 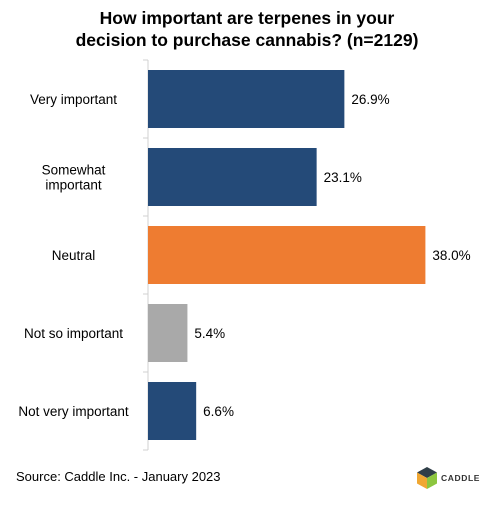 What do you see at coordinates (343, 177) in the screenshot?
I see `data-label: 23.1%` at bounding box center [343, 177].